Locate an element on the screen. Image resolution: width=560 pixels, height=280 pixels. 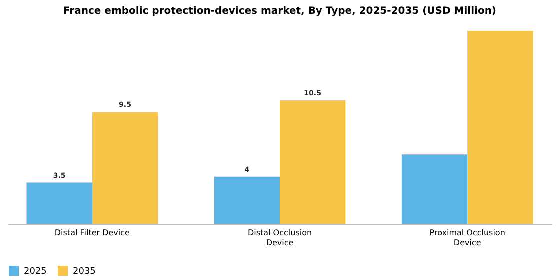
legend-label: 2025 is located at coordinates (35, 272).